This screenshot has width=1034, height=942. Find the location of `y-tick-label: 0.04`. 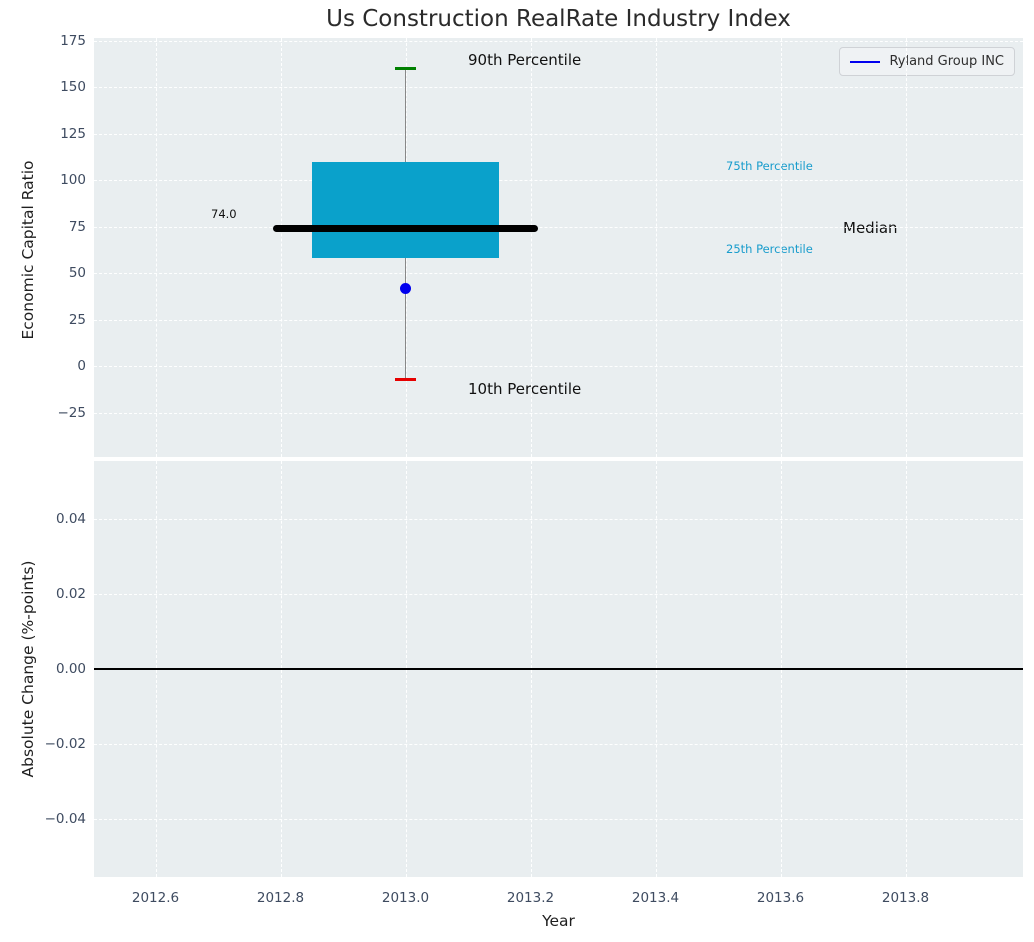

y-tick-label: 0.04 is located at coordinates (70, 519).